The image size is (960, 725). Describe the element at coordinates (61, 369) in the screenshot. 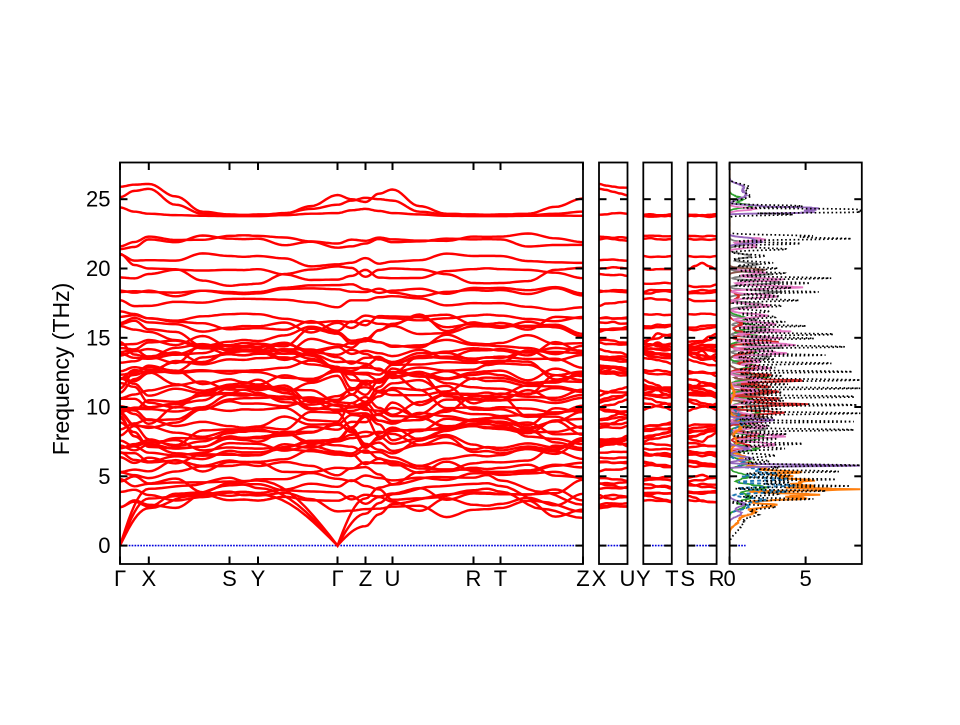

I see `svg-text: Frequency (THz)` at that location.